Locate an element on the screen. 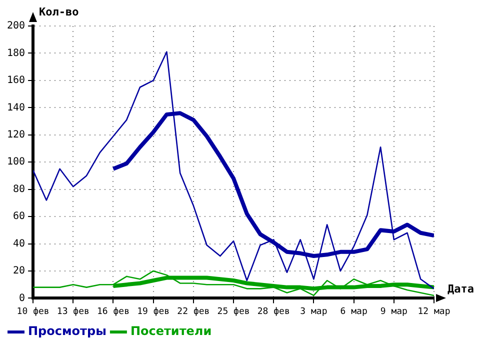  y-axis-title: Кол-во is located at coordinates (59, 11).